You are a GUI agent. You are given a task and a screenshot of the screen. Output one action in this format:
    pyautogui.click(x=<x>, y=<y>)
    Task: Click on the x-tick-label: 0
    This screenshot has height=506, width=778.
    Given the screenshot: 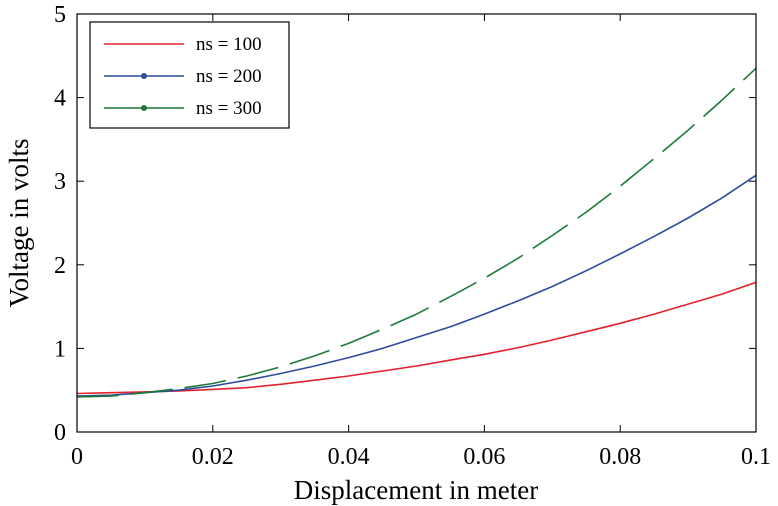 What is the action you would take?
    pyautogui.click(x=77, y=457)
    